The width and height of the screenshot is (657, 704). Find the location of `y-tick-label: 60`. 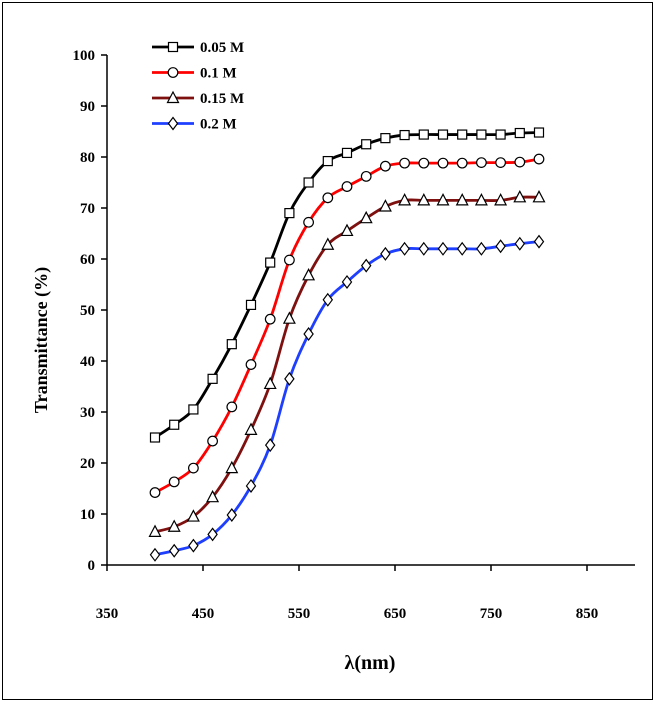

y-tick-label: 60 is located at coordinates (87, 260).